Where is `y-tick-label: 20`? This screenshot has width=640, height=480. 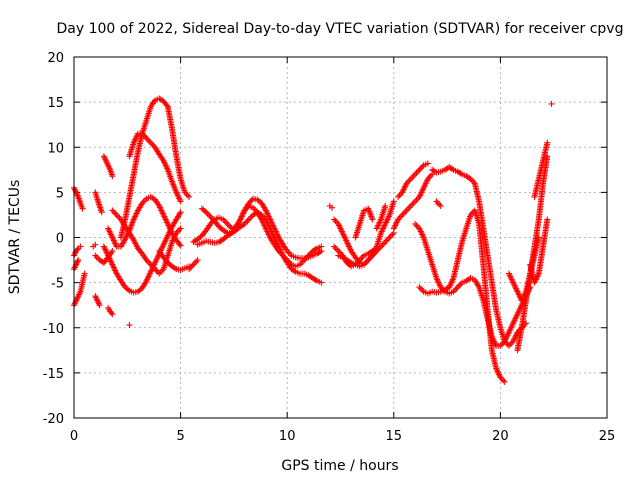 y-tick-label: 20 is located at coordinates (55, 58).